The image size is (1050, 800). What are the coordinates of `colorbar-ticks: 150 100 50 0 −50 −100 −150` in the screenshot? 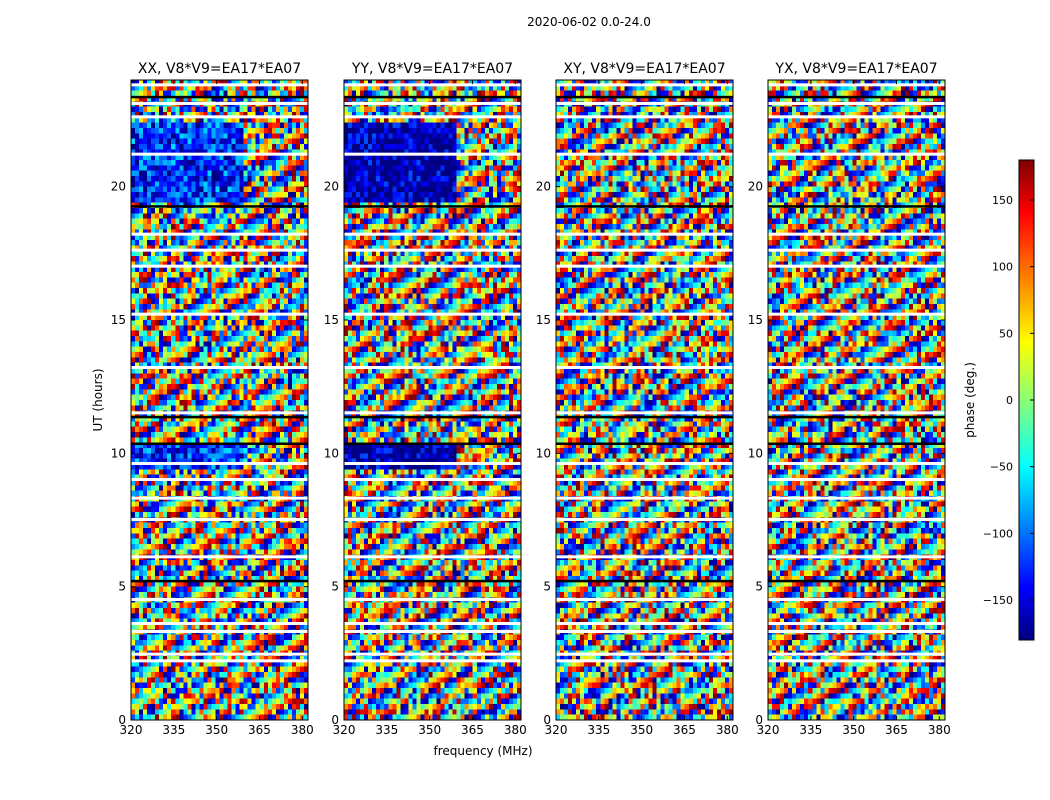 It's located at (1008, 400).